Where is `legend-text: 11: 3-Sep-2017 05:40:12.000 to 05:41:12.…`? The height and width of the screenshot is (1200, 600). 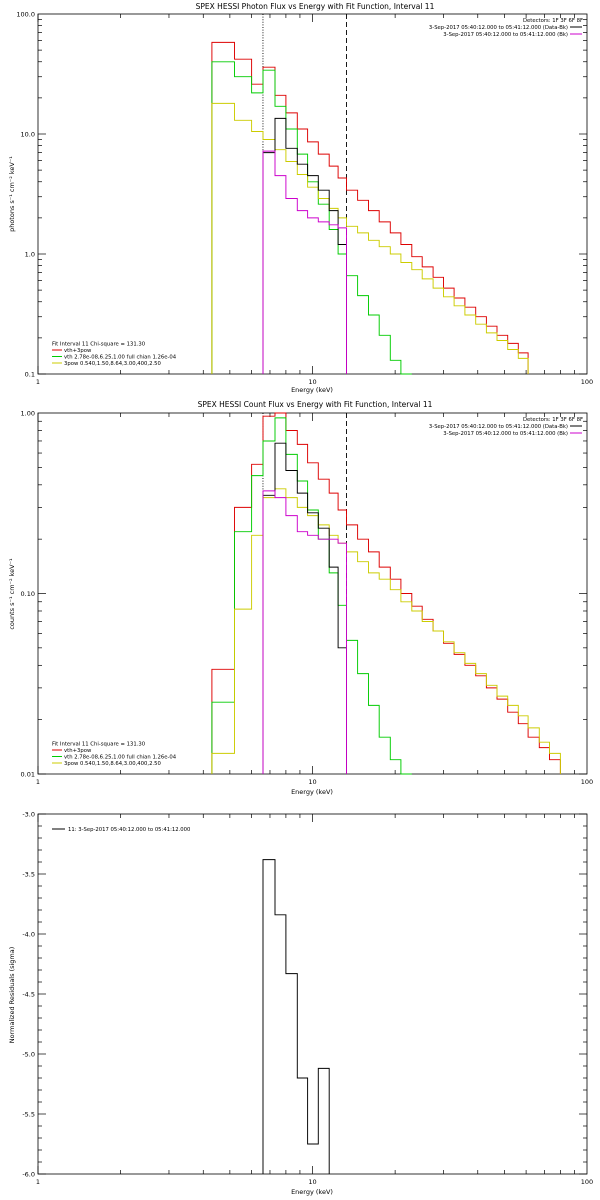
legend-text: 11: 3-Sep-2017 05:40:12.000 to 05:41:12.… is located at coordinates (129, 830).